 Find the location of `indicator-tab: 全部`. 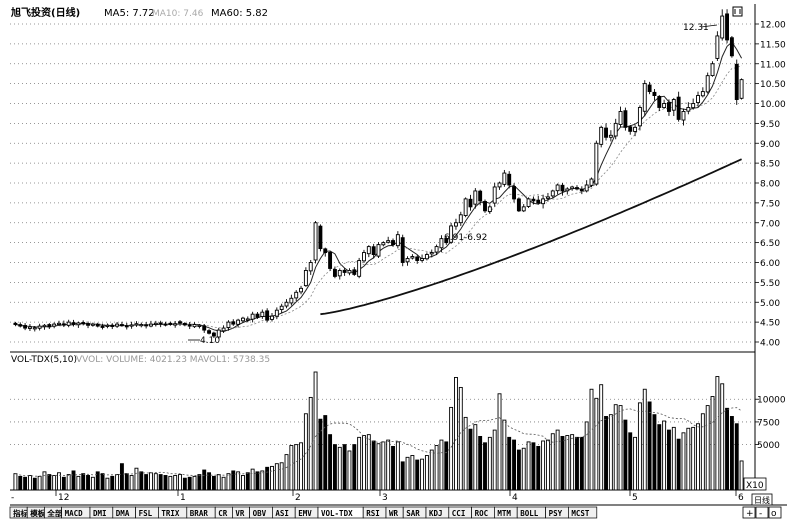

indicator-tab: 全部 is located at coordinates (53, 512).